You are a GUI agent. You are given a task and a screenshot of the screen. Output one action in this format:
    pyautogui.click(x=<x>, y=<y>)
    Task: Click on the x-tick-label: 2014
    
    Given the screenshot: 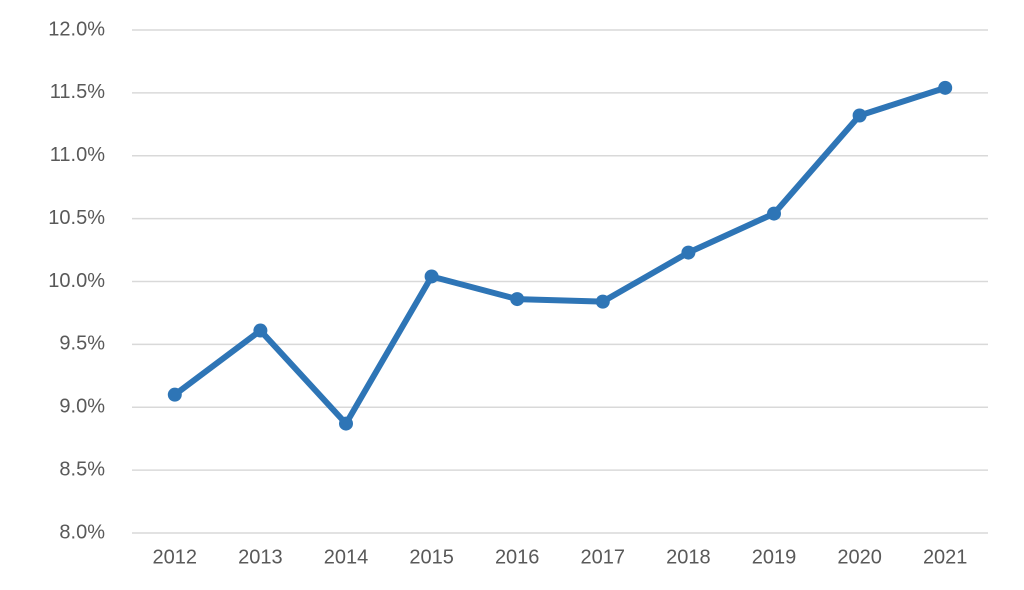 What is the action you would take?
    pyautogui.click(x=346, y=557)
    